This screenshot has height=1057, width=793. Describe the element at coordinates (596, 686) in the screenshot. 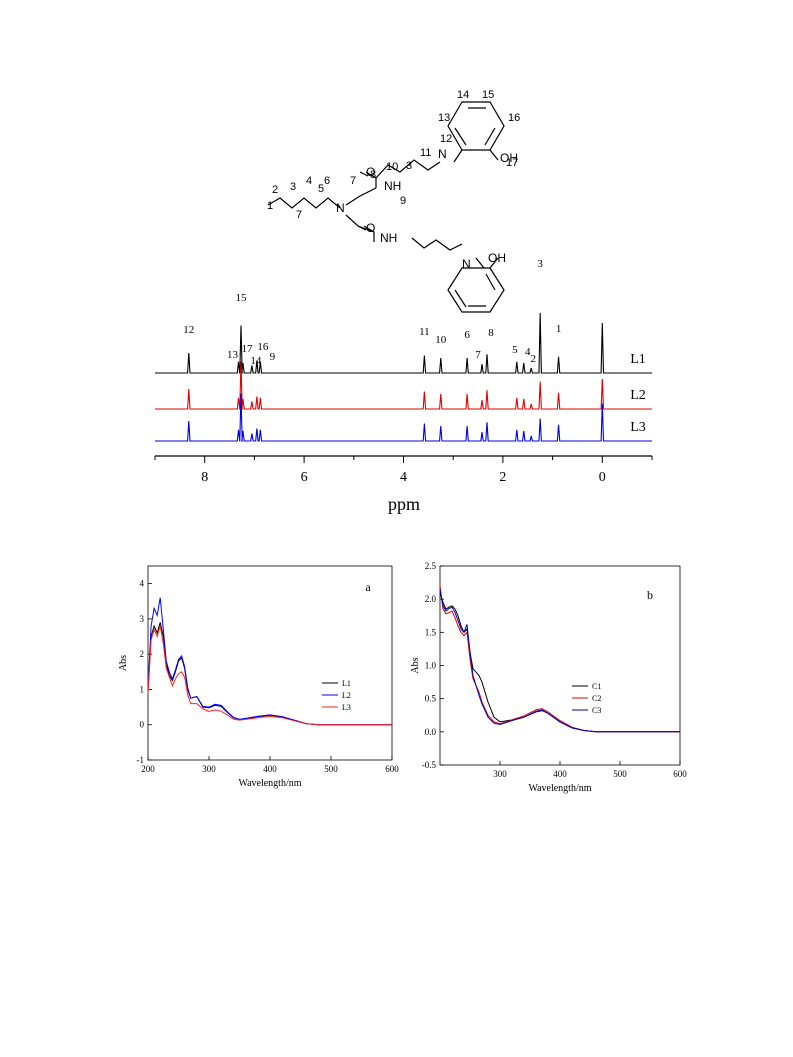

I see `uv-b-legend-label-c1: C1` at that location.